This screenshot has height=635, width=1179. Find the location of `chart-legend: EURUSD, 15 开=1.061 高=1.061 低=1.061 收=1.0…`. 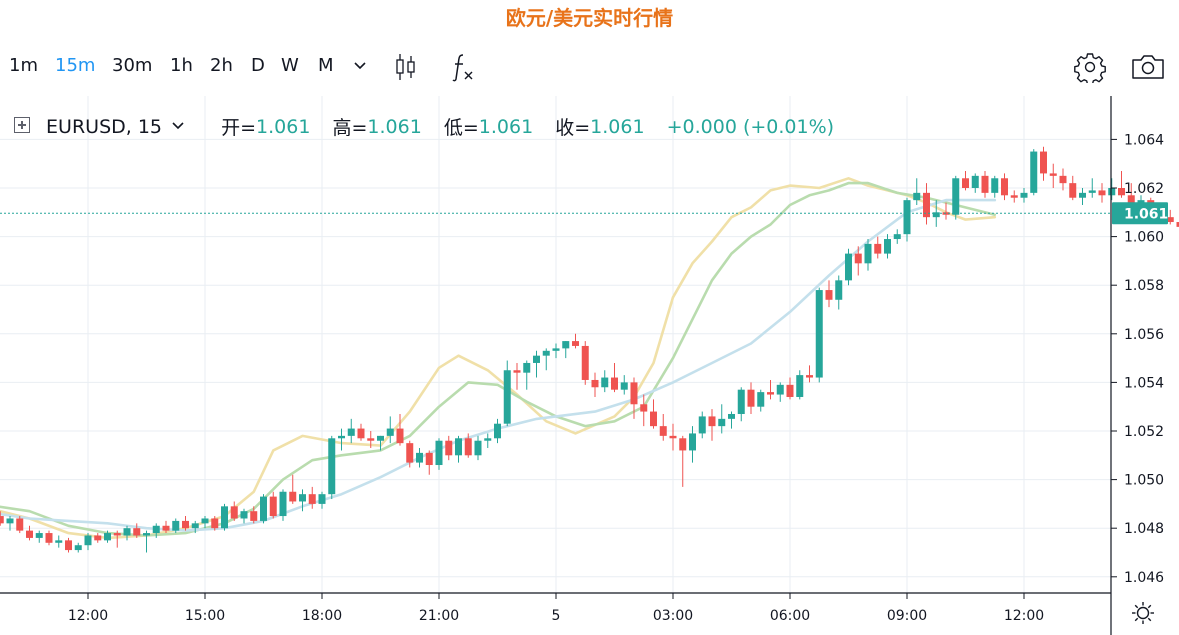

chart-legend: EURUSD, 15 开=1.061 高=1.061 低=1.061 收=1.0… is located at coordinates (424, 126).